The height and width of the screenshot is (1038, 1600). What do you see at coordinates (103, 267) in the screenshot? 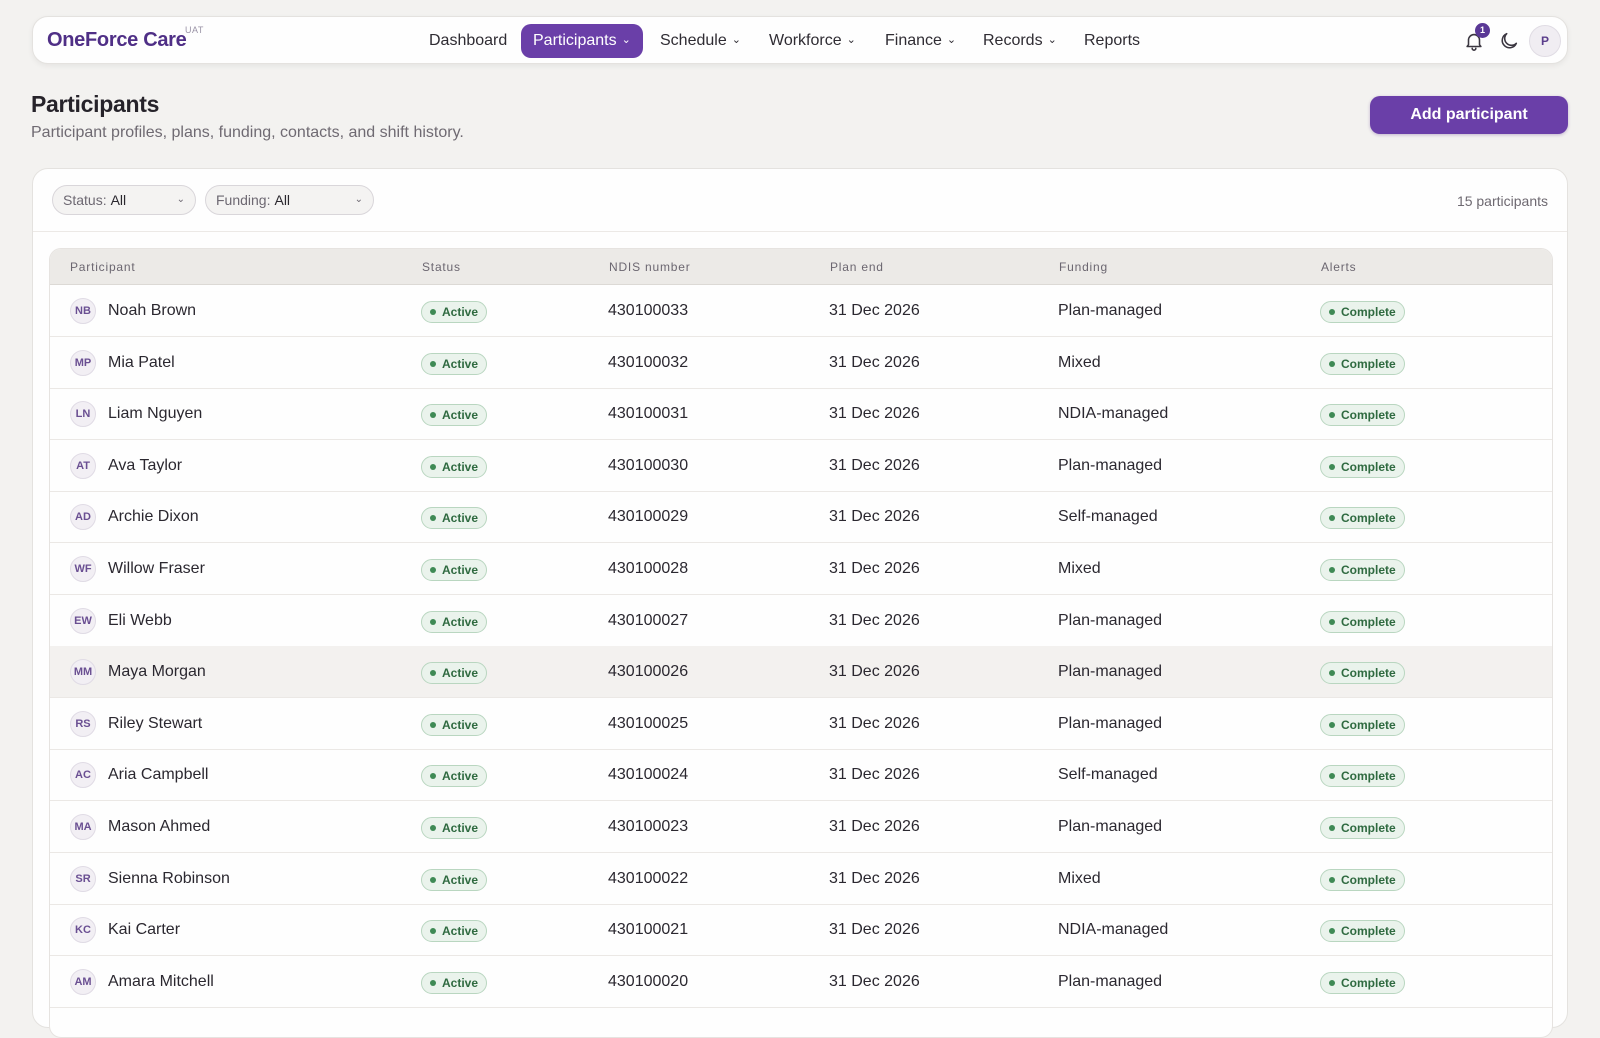
I see `header-participant: Participant` at bounding box center [103, 267].